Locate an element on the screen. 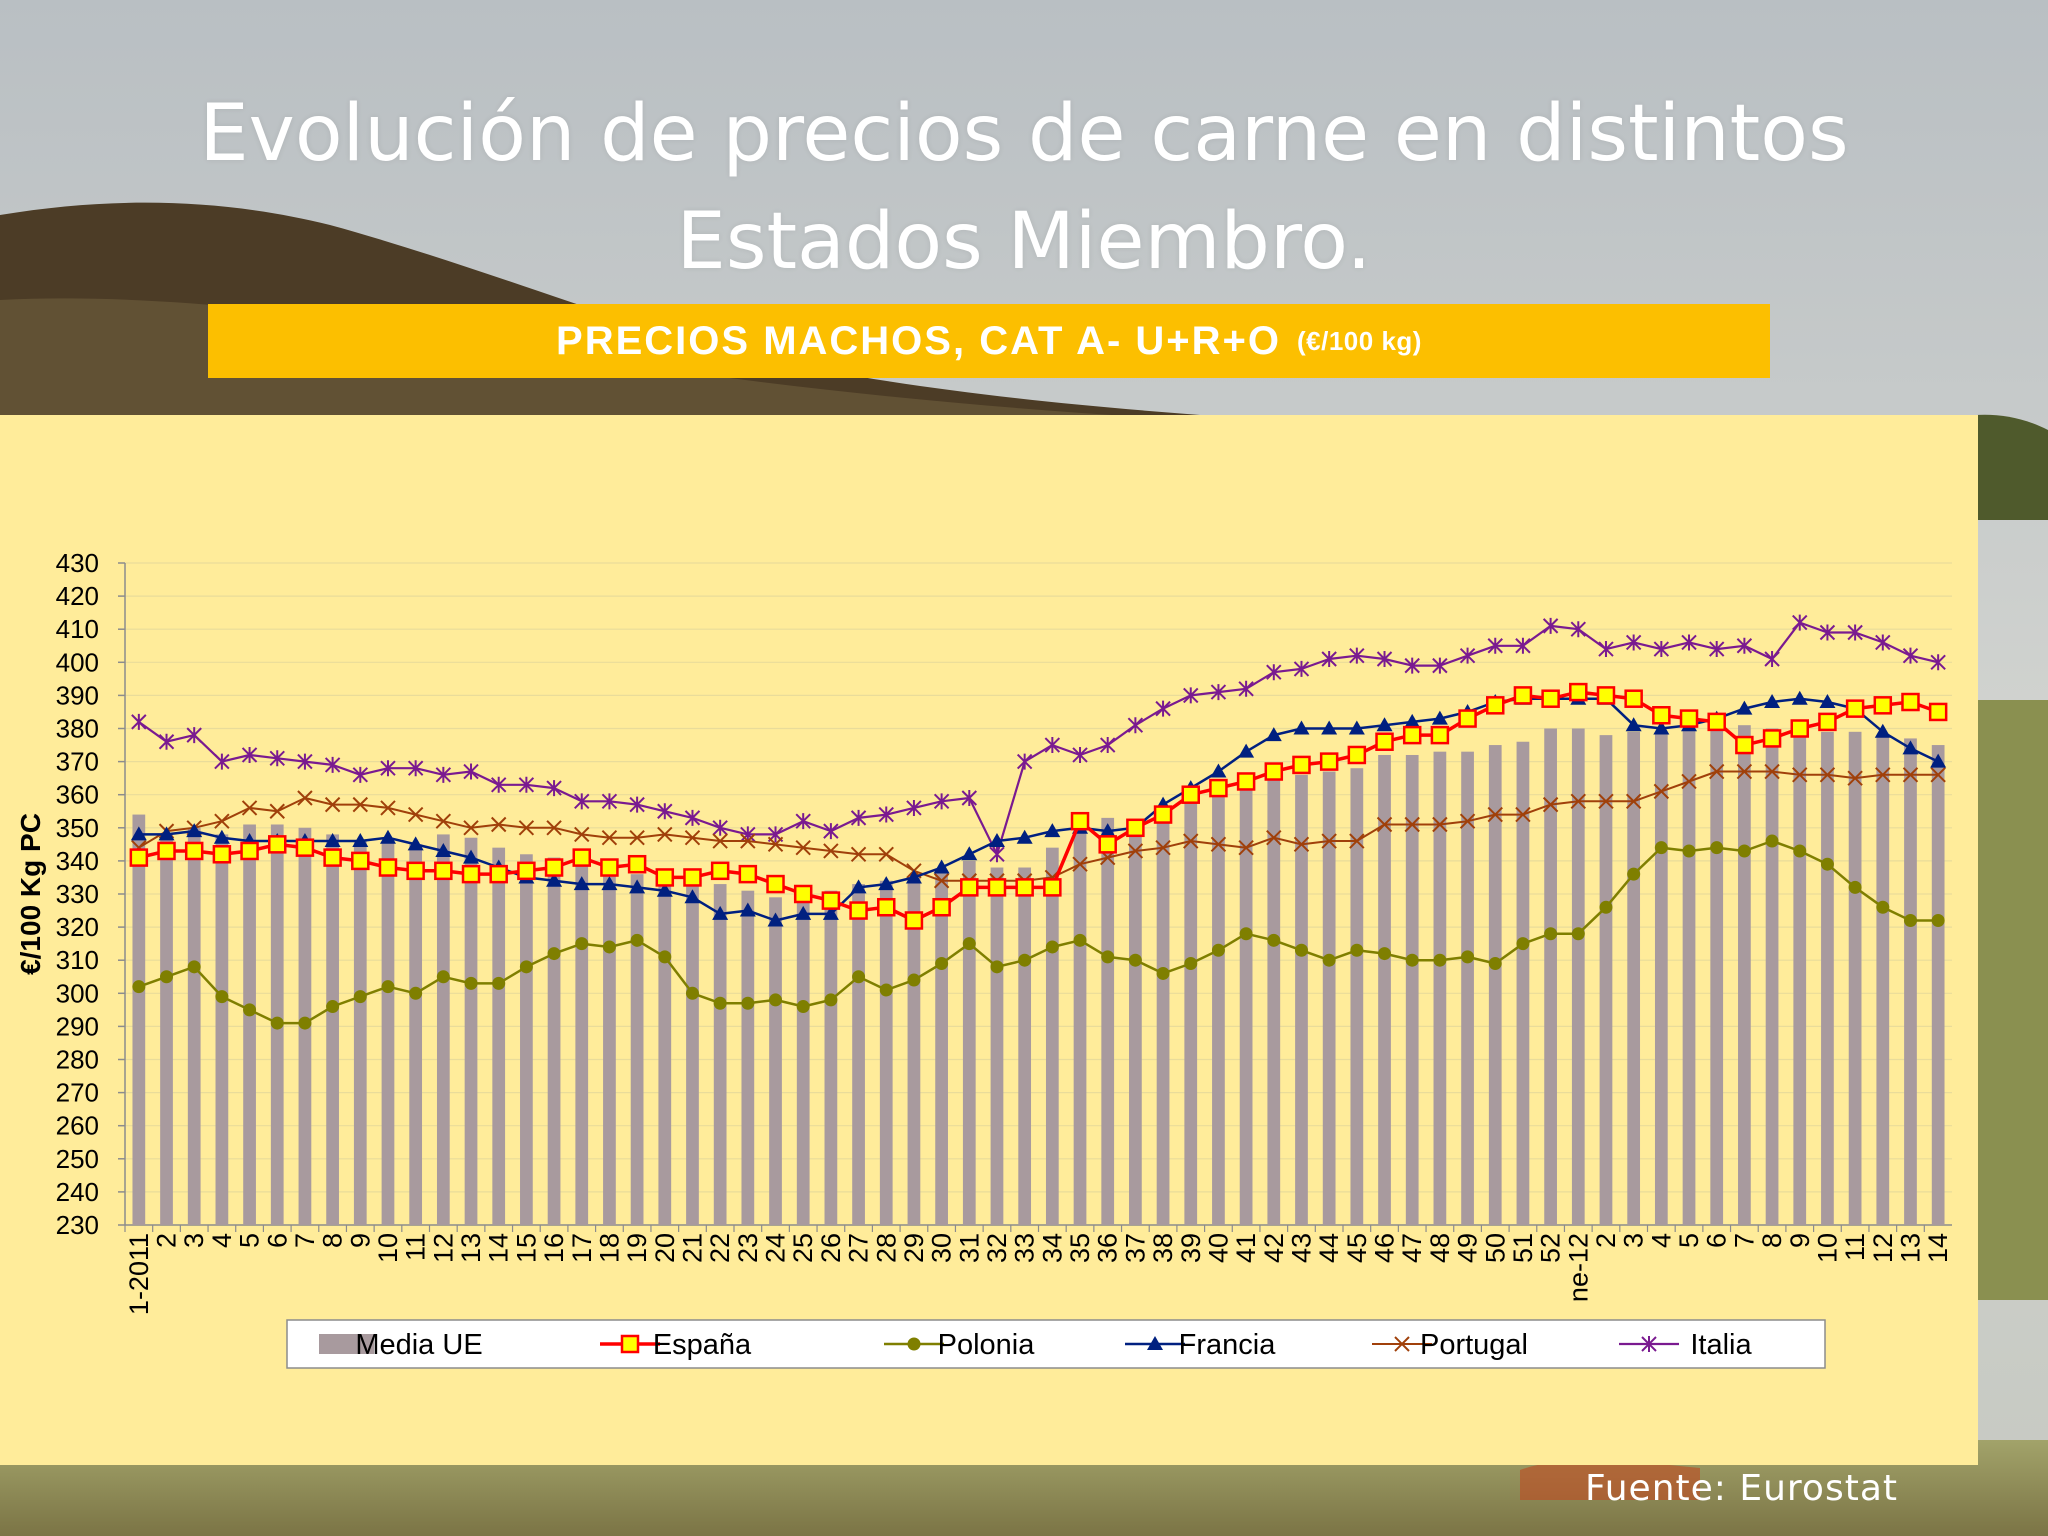  y-tick-label: 400 is located at coordinates (77, 662).